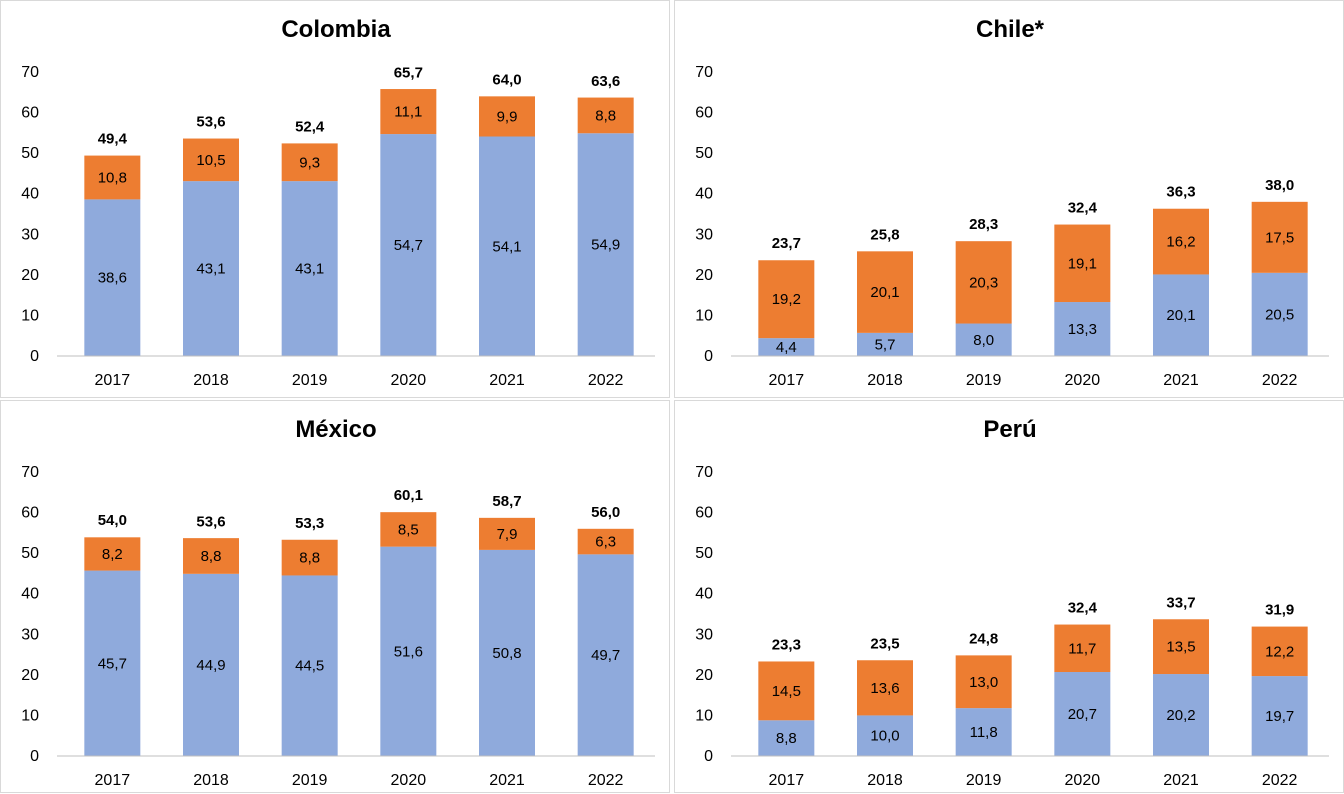  What do you see at coordinates (30, 234) in the screenshot?
I see `y-tick-label: 30` at bounding box center [30, 234].